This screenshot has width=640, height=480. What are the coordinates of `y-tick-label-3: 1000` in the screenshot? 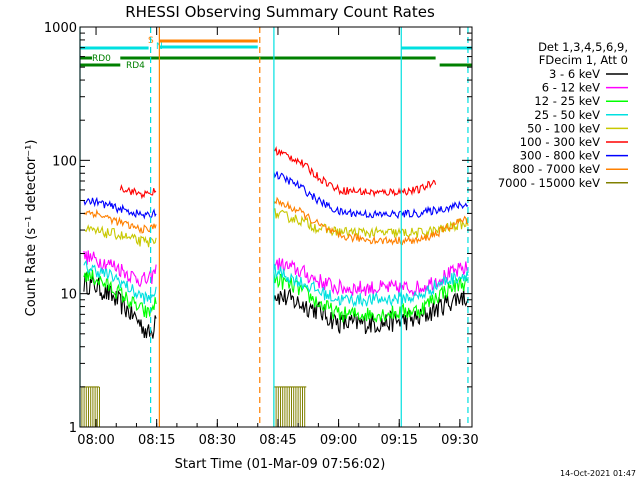 It's located at (60, 28).